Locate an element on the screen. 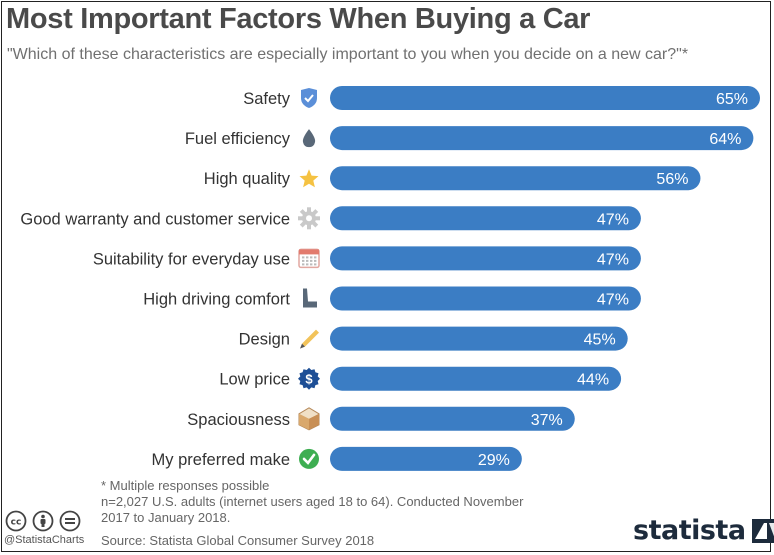 The width and height of the screenshot is (774, 555). license-icons: cc is located at coordinates (43, 521).